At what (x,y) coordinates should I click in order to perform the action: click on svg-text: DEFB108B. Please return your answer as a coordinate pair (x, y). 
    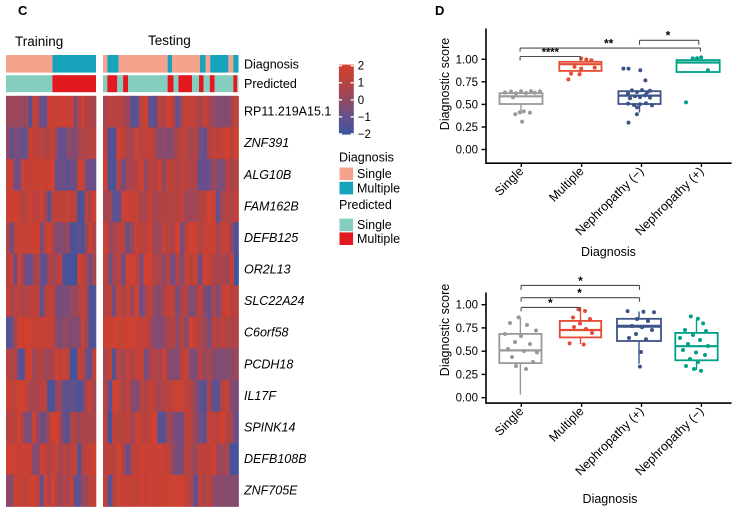
    Looking at the image, I should click on (275, 459).